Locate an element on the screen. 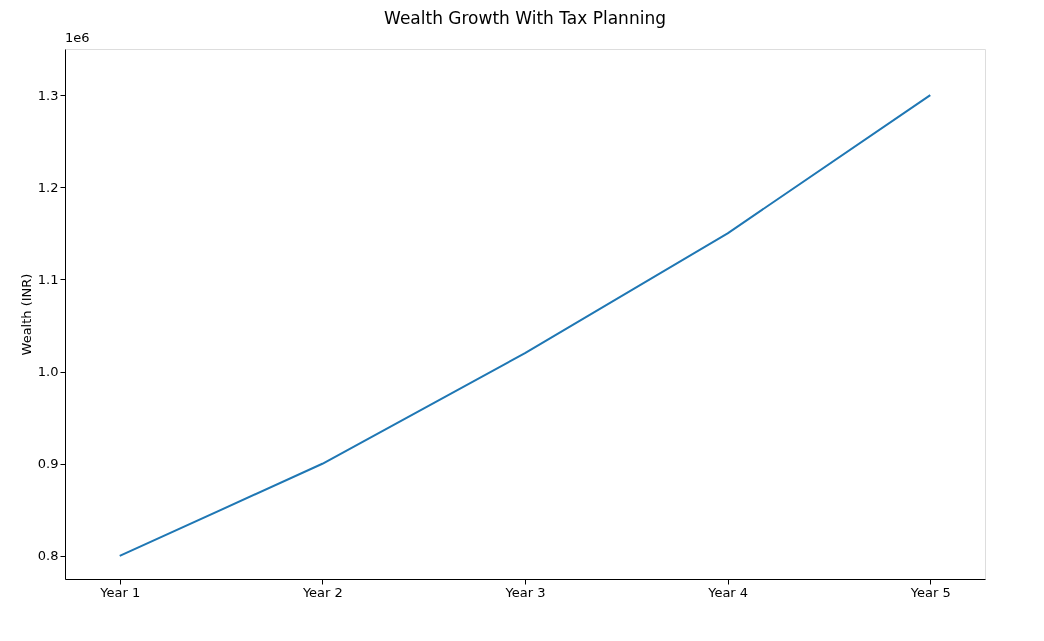  y-tick-label: 0.8 is located at coordinates (48, 556).